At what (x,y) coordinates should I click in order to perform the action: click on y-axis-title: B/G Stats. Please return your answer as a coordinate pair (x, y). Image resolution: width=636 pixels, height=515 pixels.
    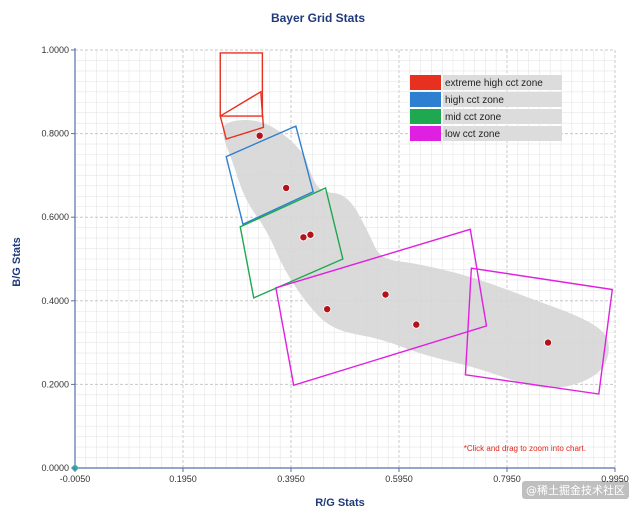
    Looking at the image, I should click on (17, 262).